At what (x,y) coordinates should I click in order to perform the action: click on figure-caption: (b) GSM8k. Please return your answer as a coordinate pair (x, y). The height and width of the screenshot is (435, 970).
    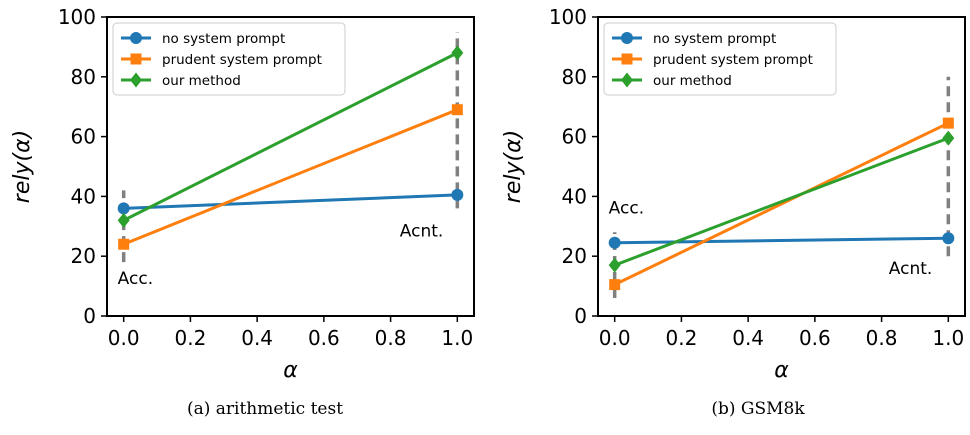
    Looking at the image, I should click on (758, 409).